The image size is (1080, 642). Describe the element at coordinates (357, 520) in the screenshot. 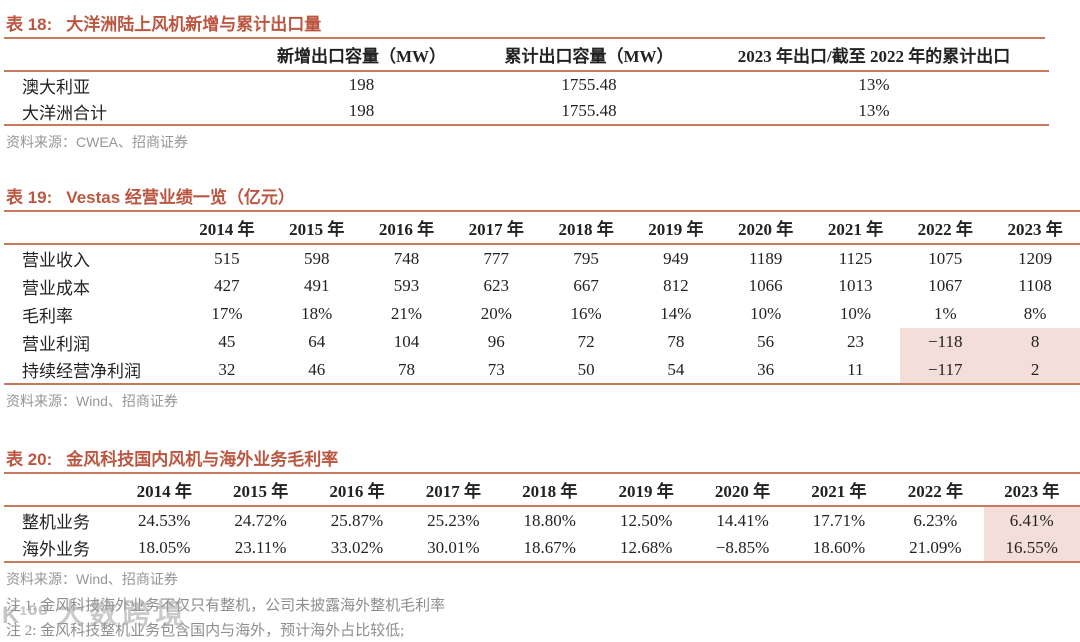

I see `cell: 25.87%` at that location.